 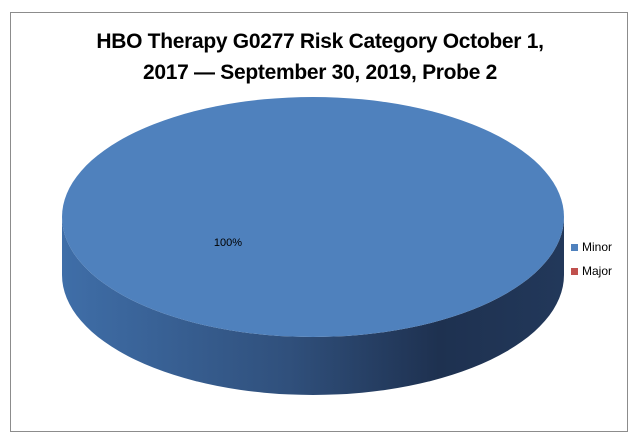 I want to click on chart-title-line-2: 2017 — September 30, 2019, Probe 2, so click(x=320, y=72).